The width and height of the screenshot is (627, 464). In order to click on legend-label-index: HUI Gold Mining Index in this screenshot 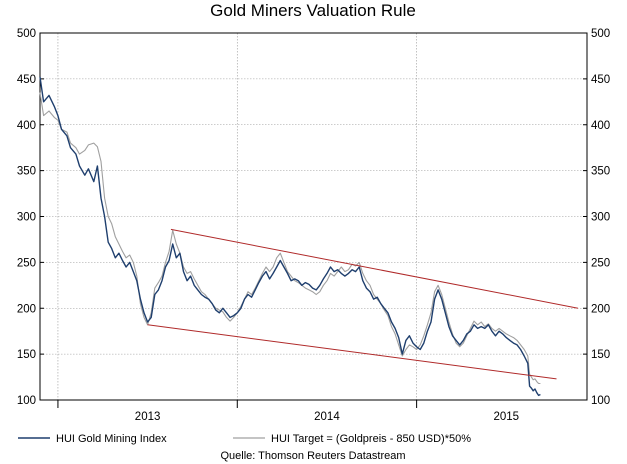, I will do `click(111, 439)`.